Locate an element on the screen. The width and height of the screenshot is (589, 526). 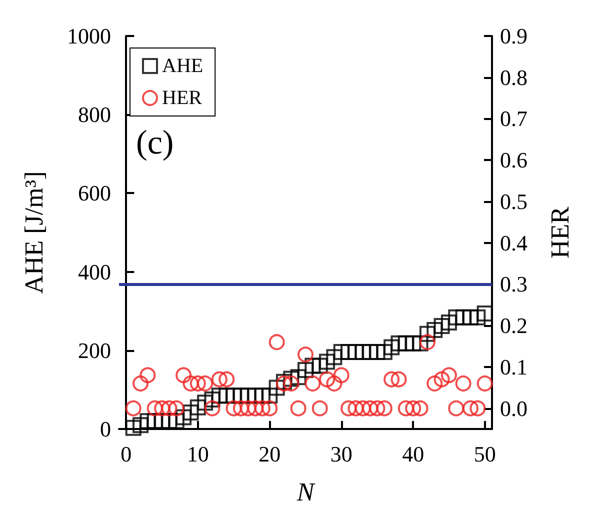
y2-tick-label: 0.6 is located at coordinates (514, 160).